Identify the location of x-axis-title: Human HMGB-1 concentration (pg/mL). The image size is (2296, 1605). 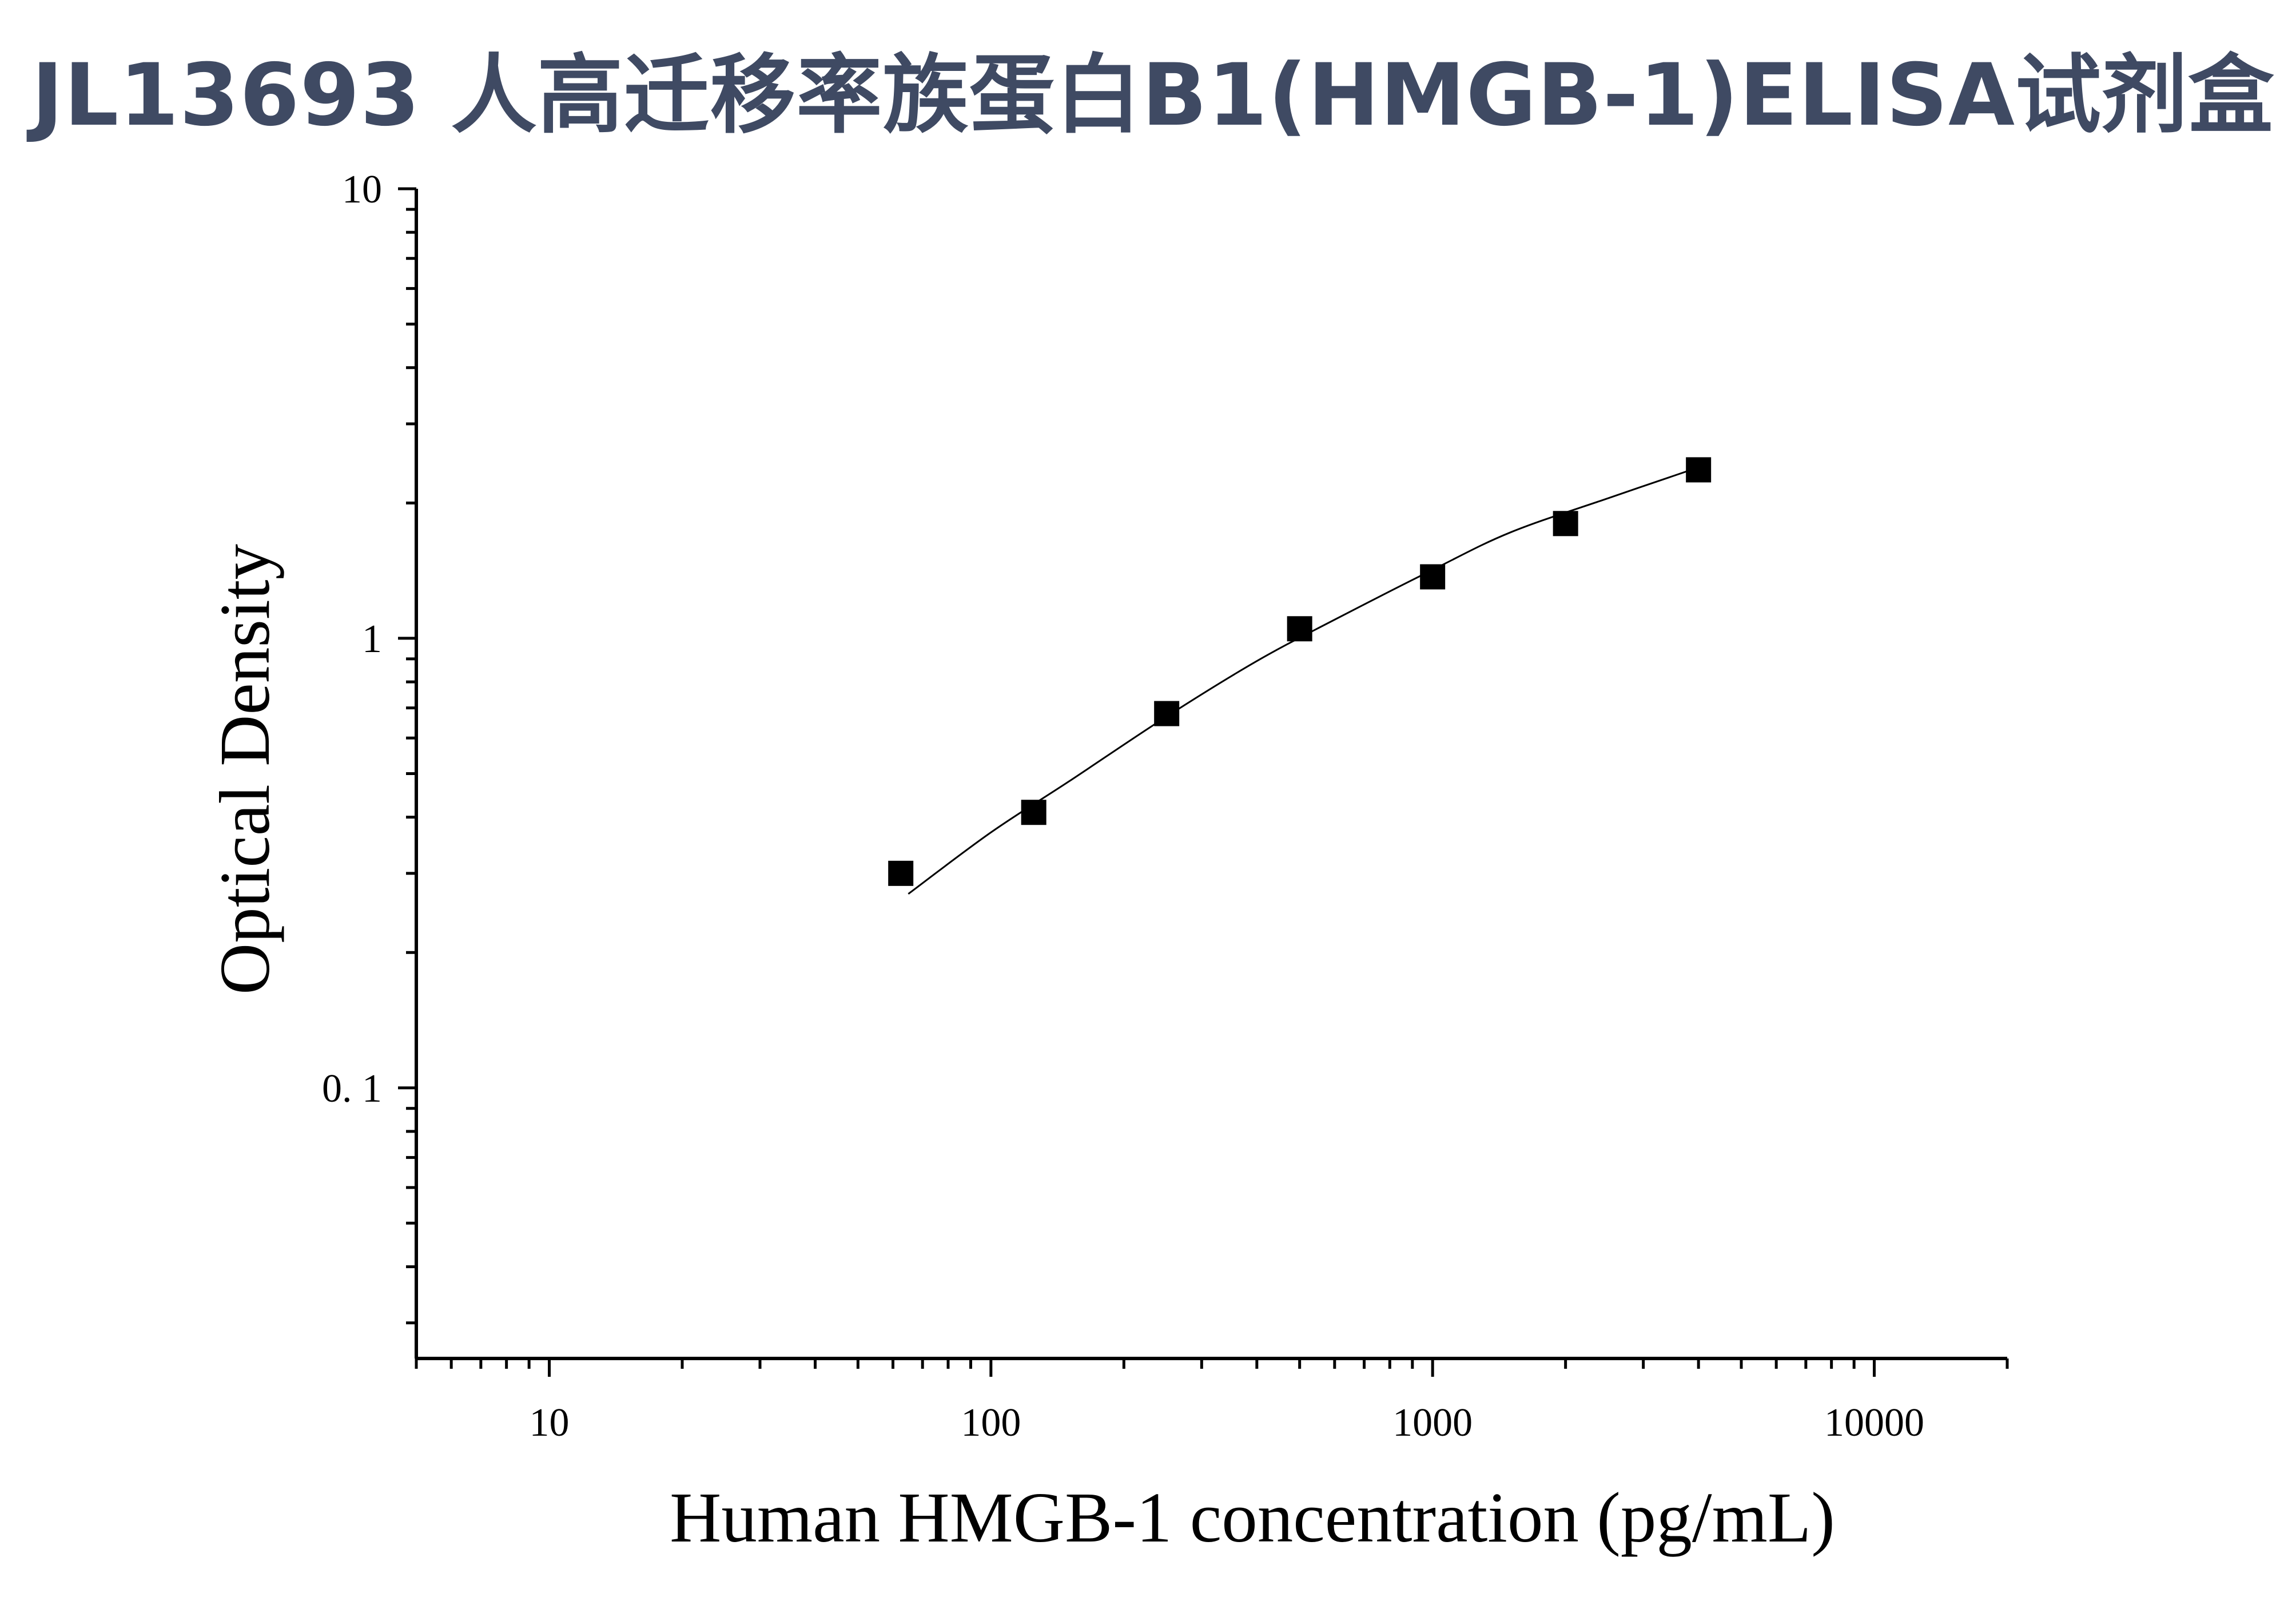
(1253, 1518).